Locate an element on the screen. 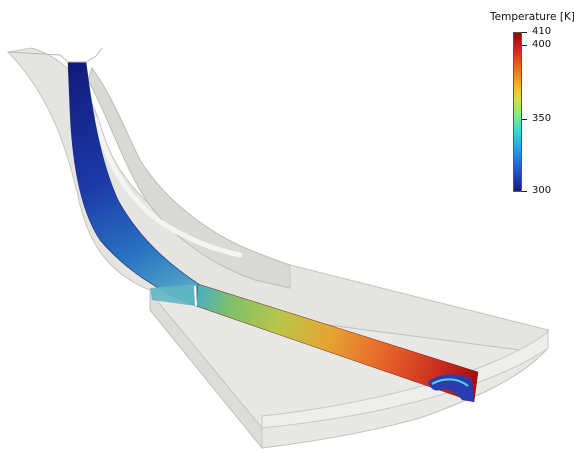 This screenshot has width=574, height=452. colorbar-title: Temperature [K] is located at coordinates (532, 17).